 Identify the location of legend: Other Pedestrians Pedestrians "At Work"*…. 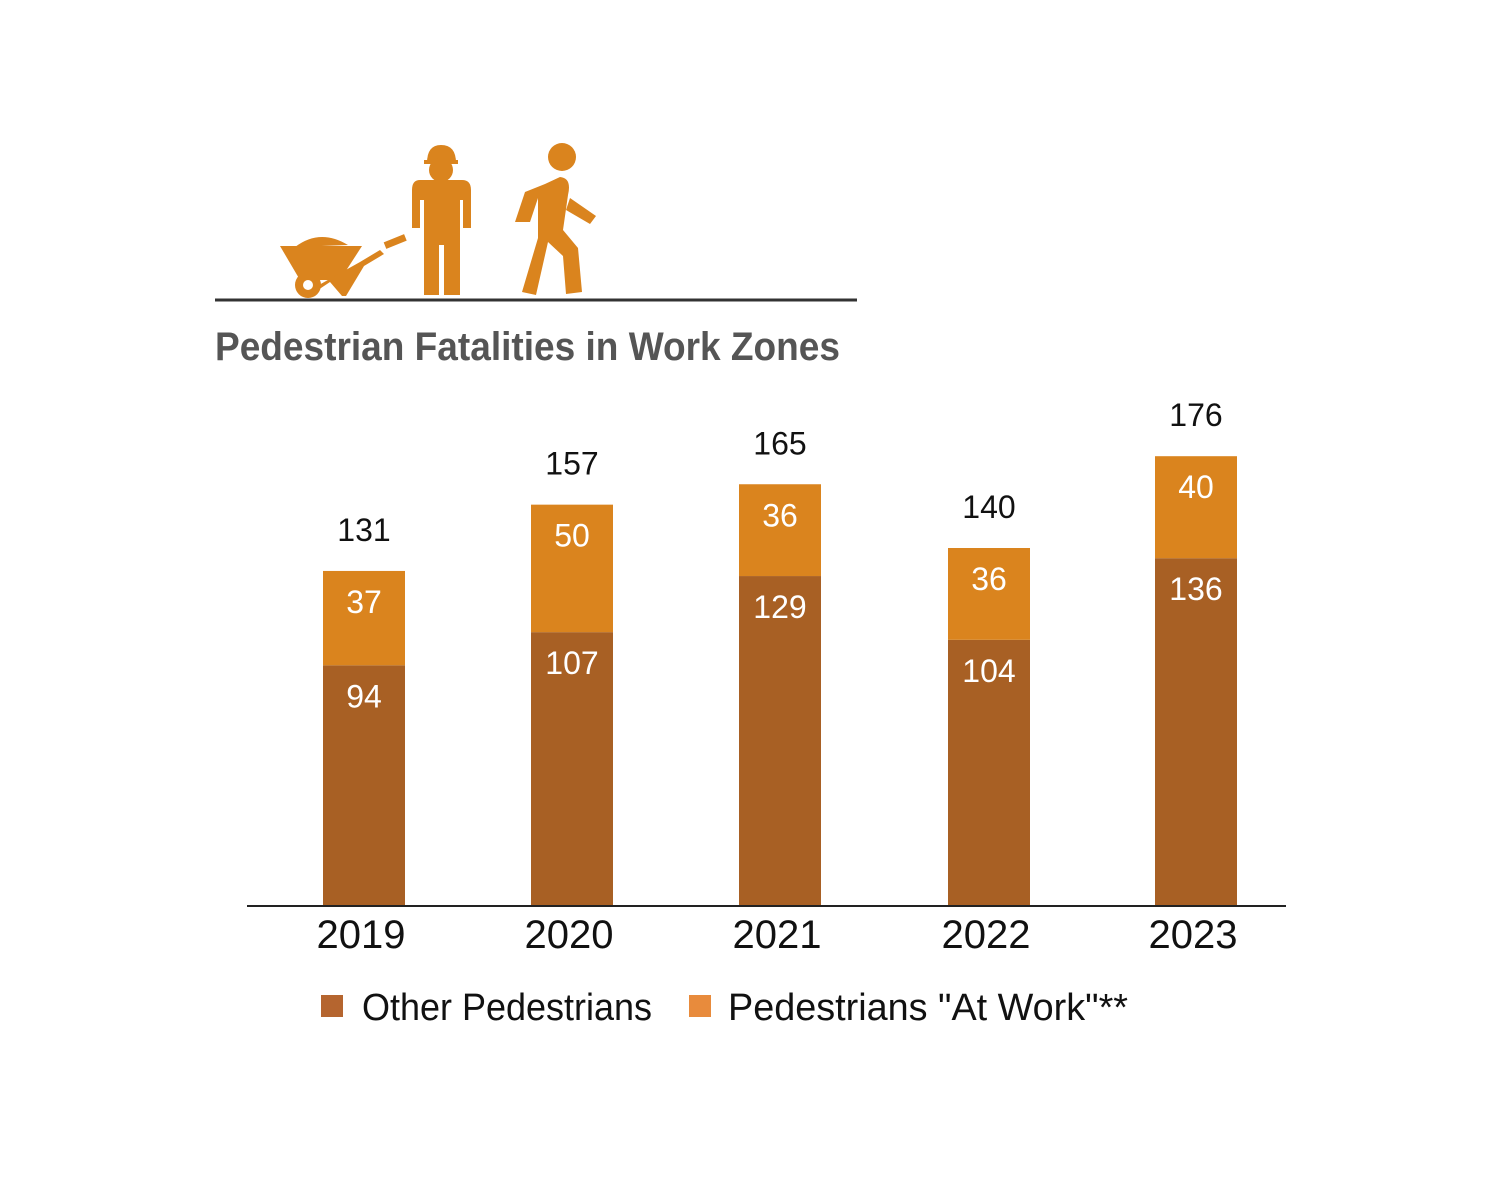
(724, 1008).